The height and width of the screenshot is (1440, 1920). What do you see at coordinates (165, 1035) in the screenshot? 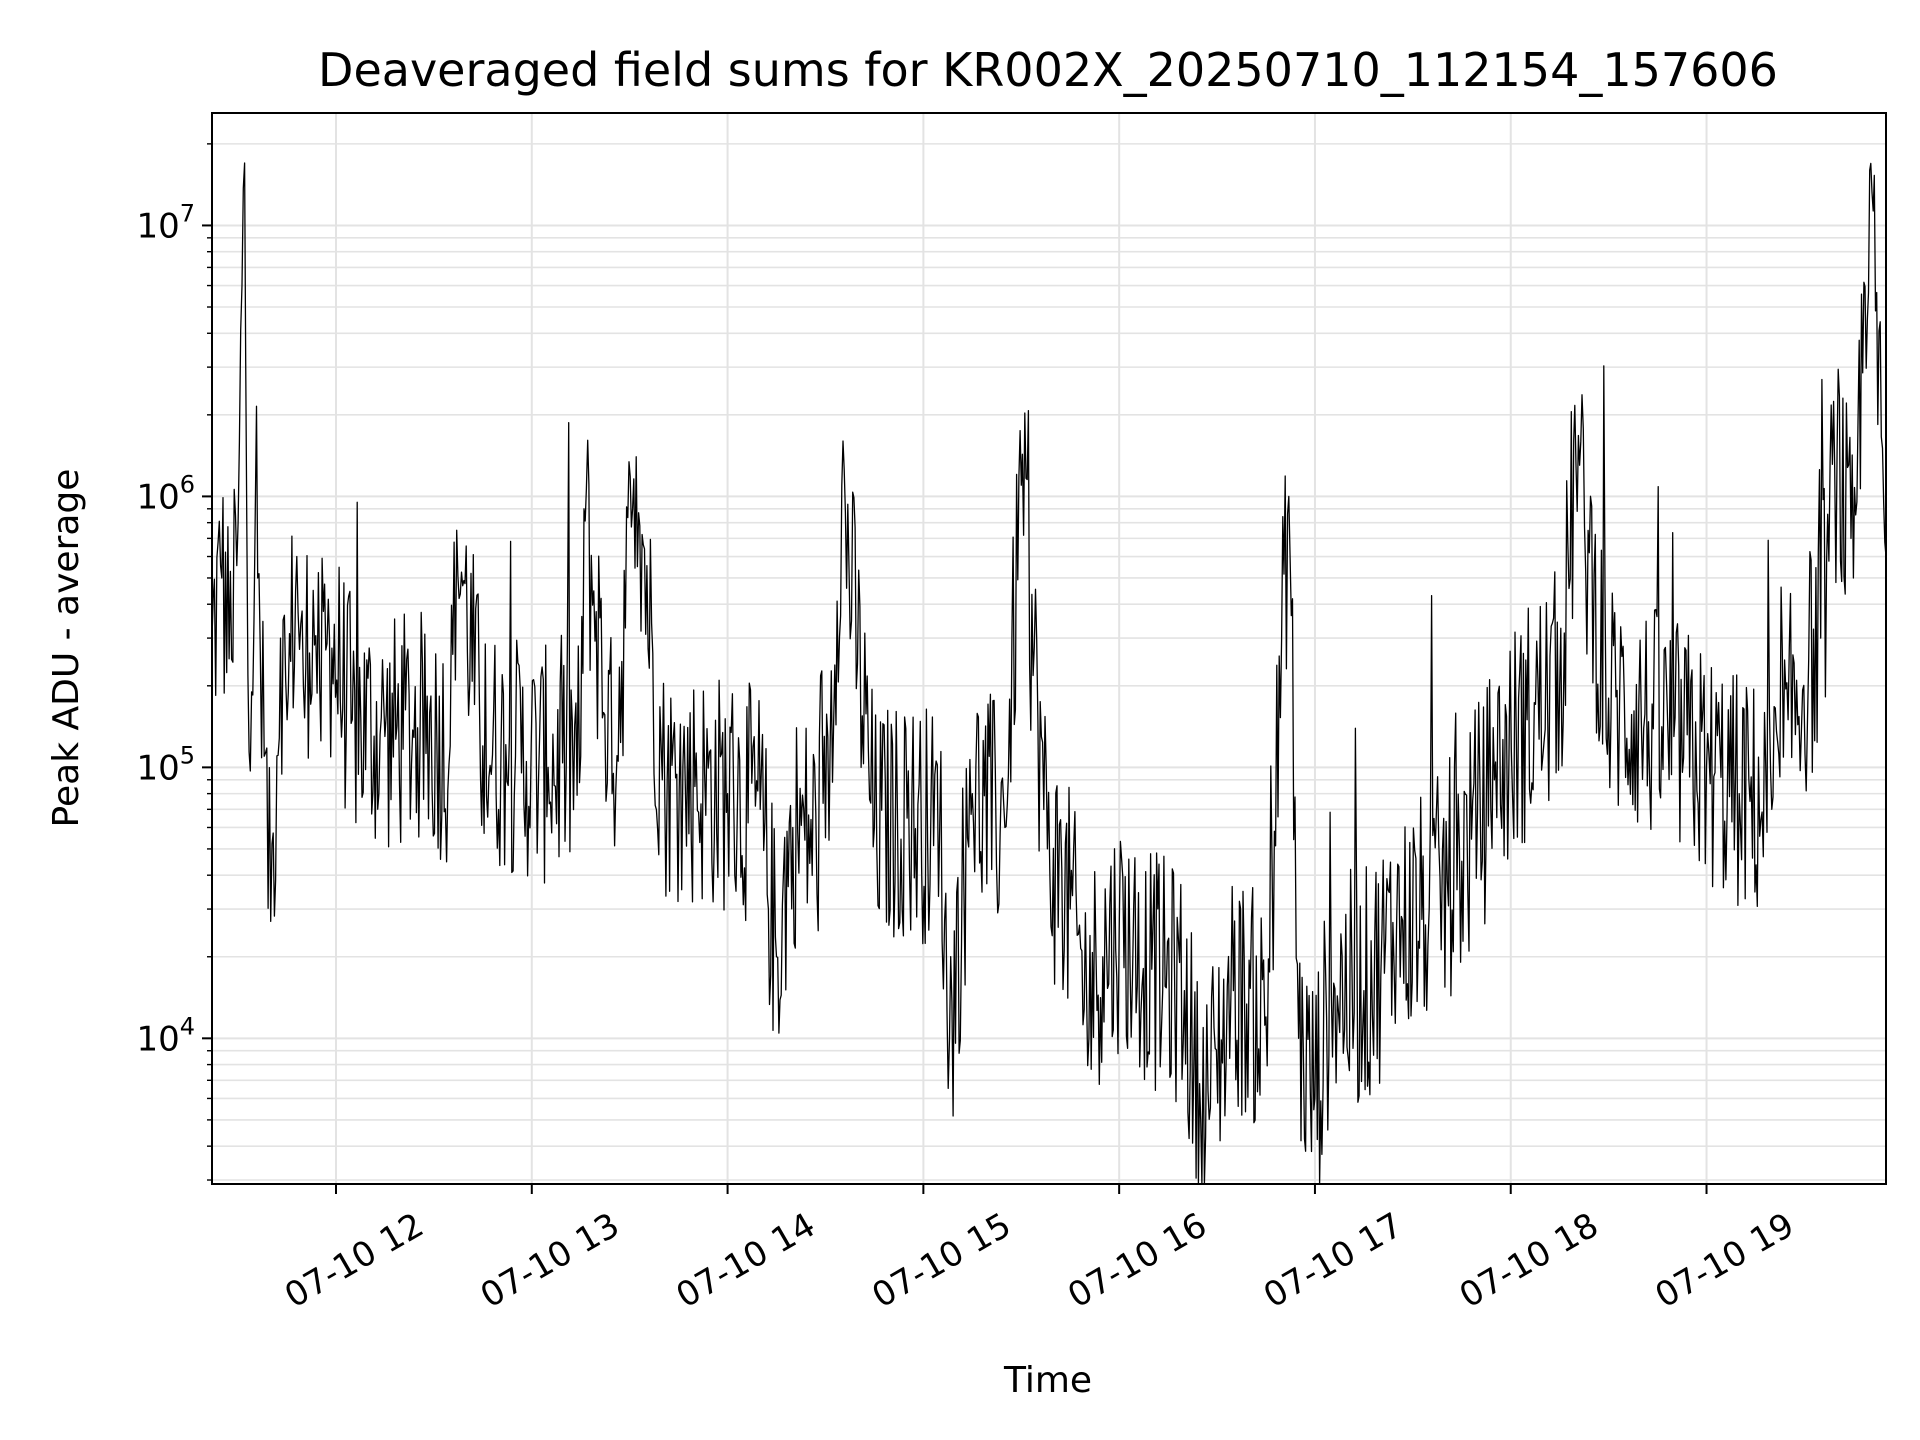
I see `y-tick-label: 10⁴` at bounding box center [165, 1035].